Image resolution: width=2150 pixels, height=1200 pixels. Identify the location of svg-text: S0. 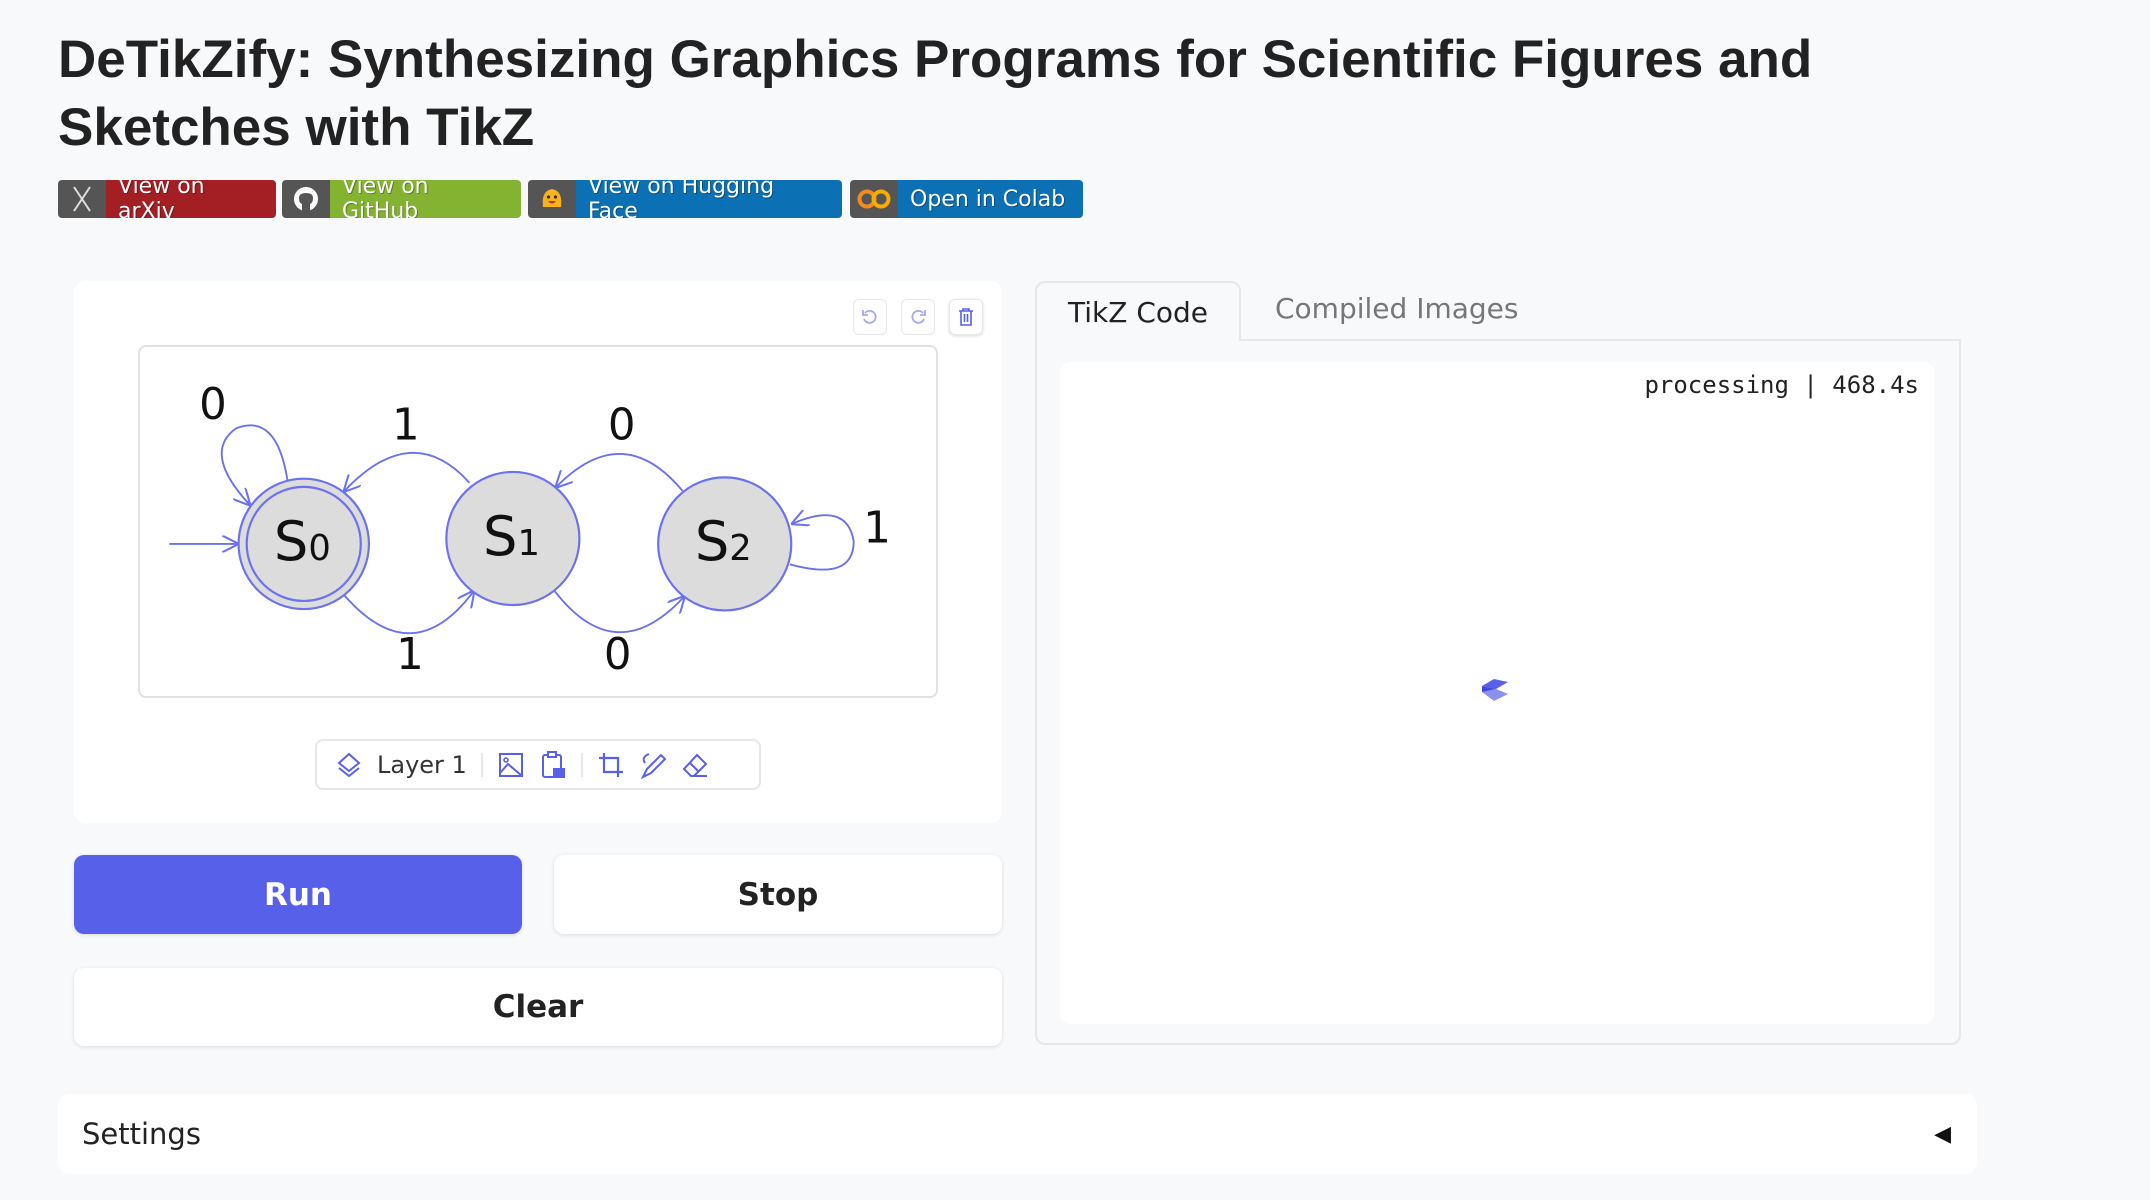
(302, 541).